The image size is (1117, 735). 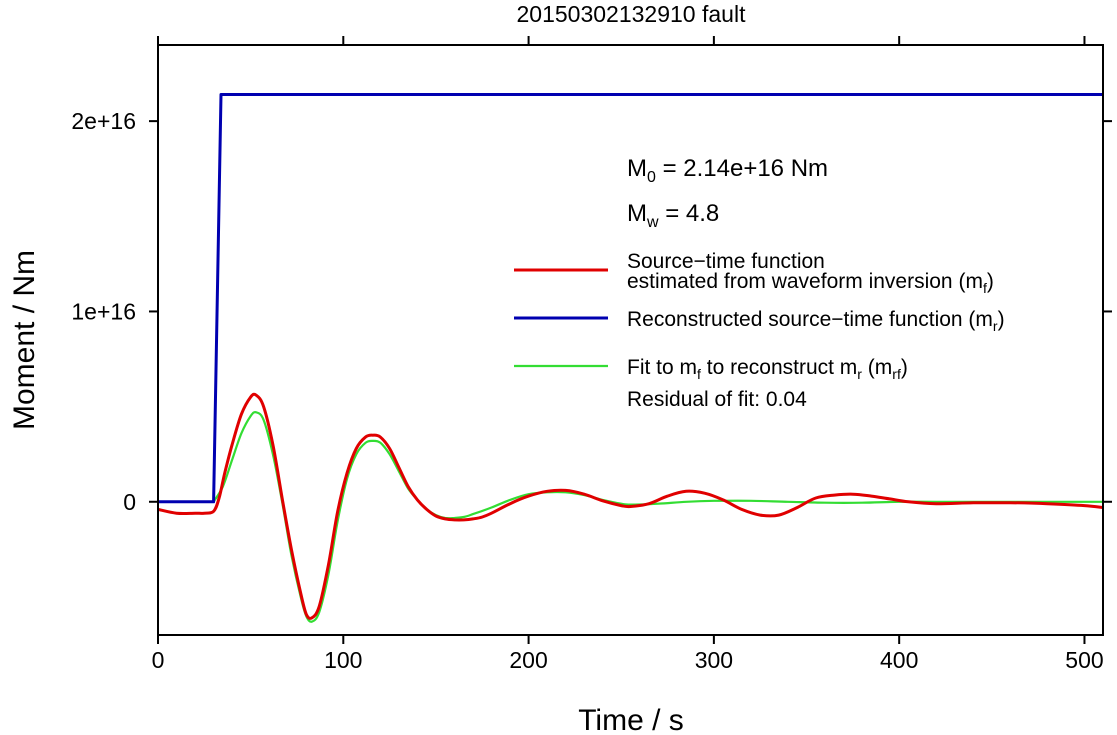 I want to click on y-tick-label-0: 0, so click(x=129, y=502).